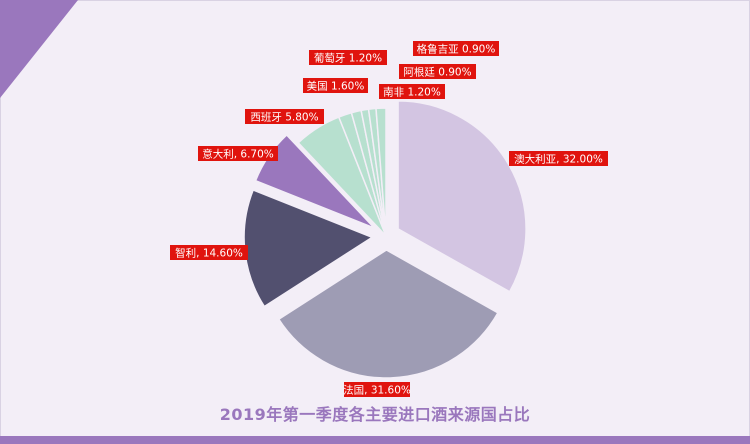  I want to click on svg-text: 澳大利亚, 32.00%, so click(558, 159).